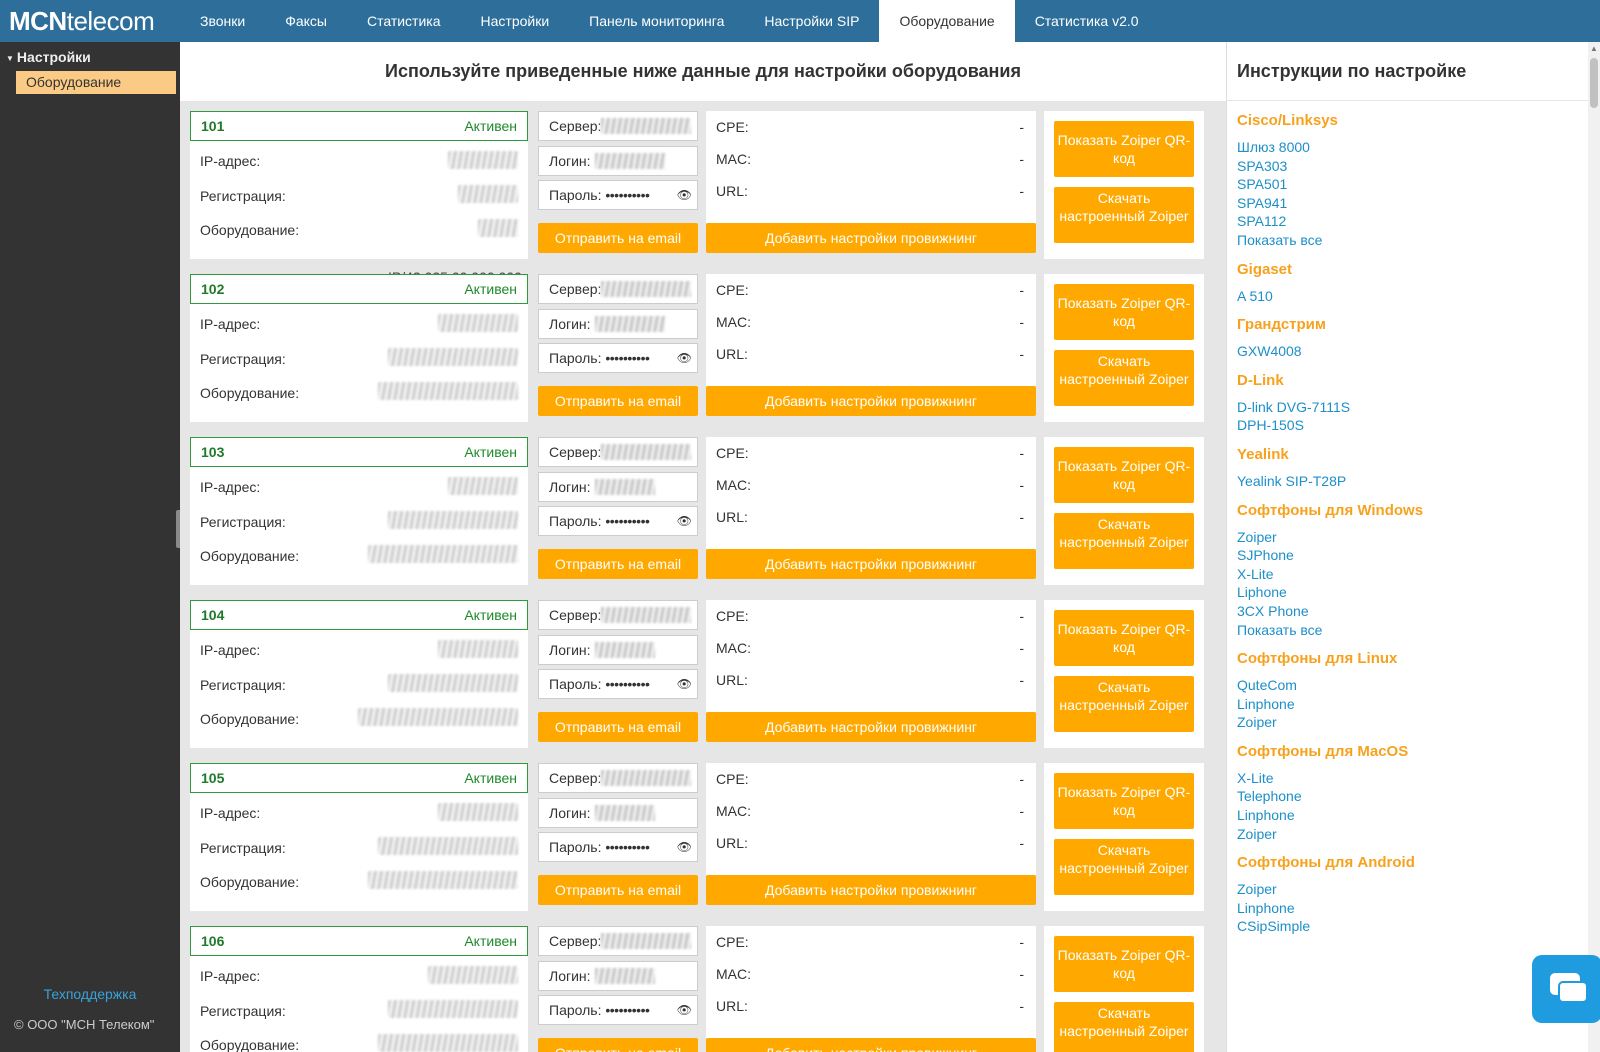 This screenshot has height=1052, width=1600. Describe the element at coordinates (96, 82) in the screenshot. I see `sidebar-item-equipment: Оборудование` at that location.